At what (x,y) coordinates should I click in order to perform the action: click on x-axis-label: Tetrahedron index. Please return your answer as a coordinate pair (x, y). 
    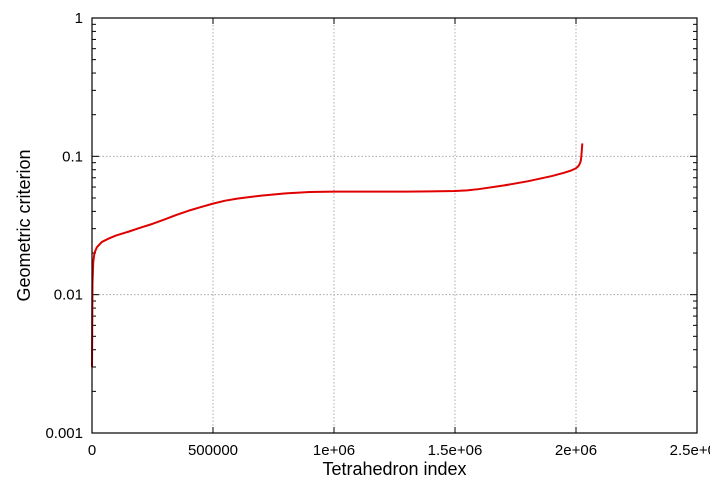
    Looking at the image, I should click on (394, 469).